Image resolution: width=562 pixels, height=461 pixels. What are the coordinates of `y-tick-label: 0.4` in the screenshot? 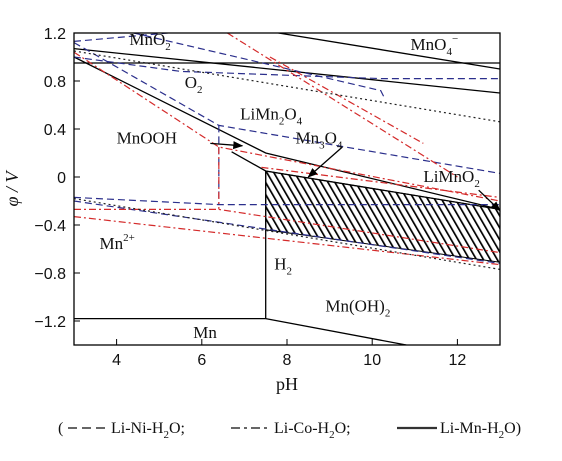 It's located at (55, 130).